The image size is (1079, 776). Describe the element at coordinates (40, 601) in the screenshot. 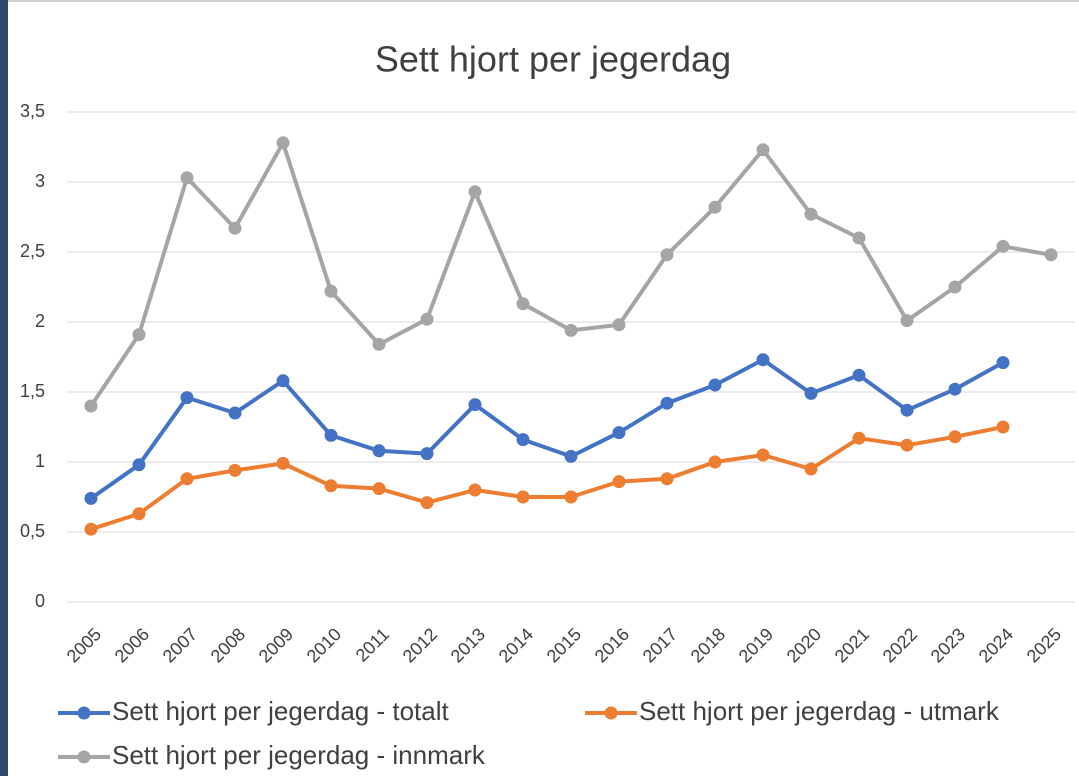

I see `y-tick-label: 0` at that location.